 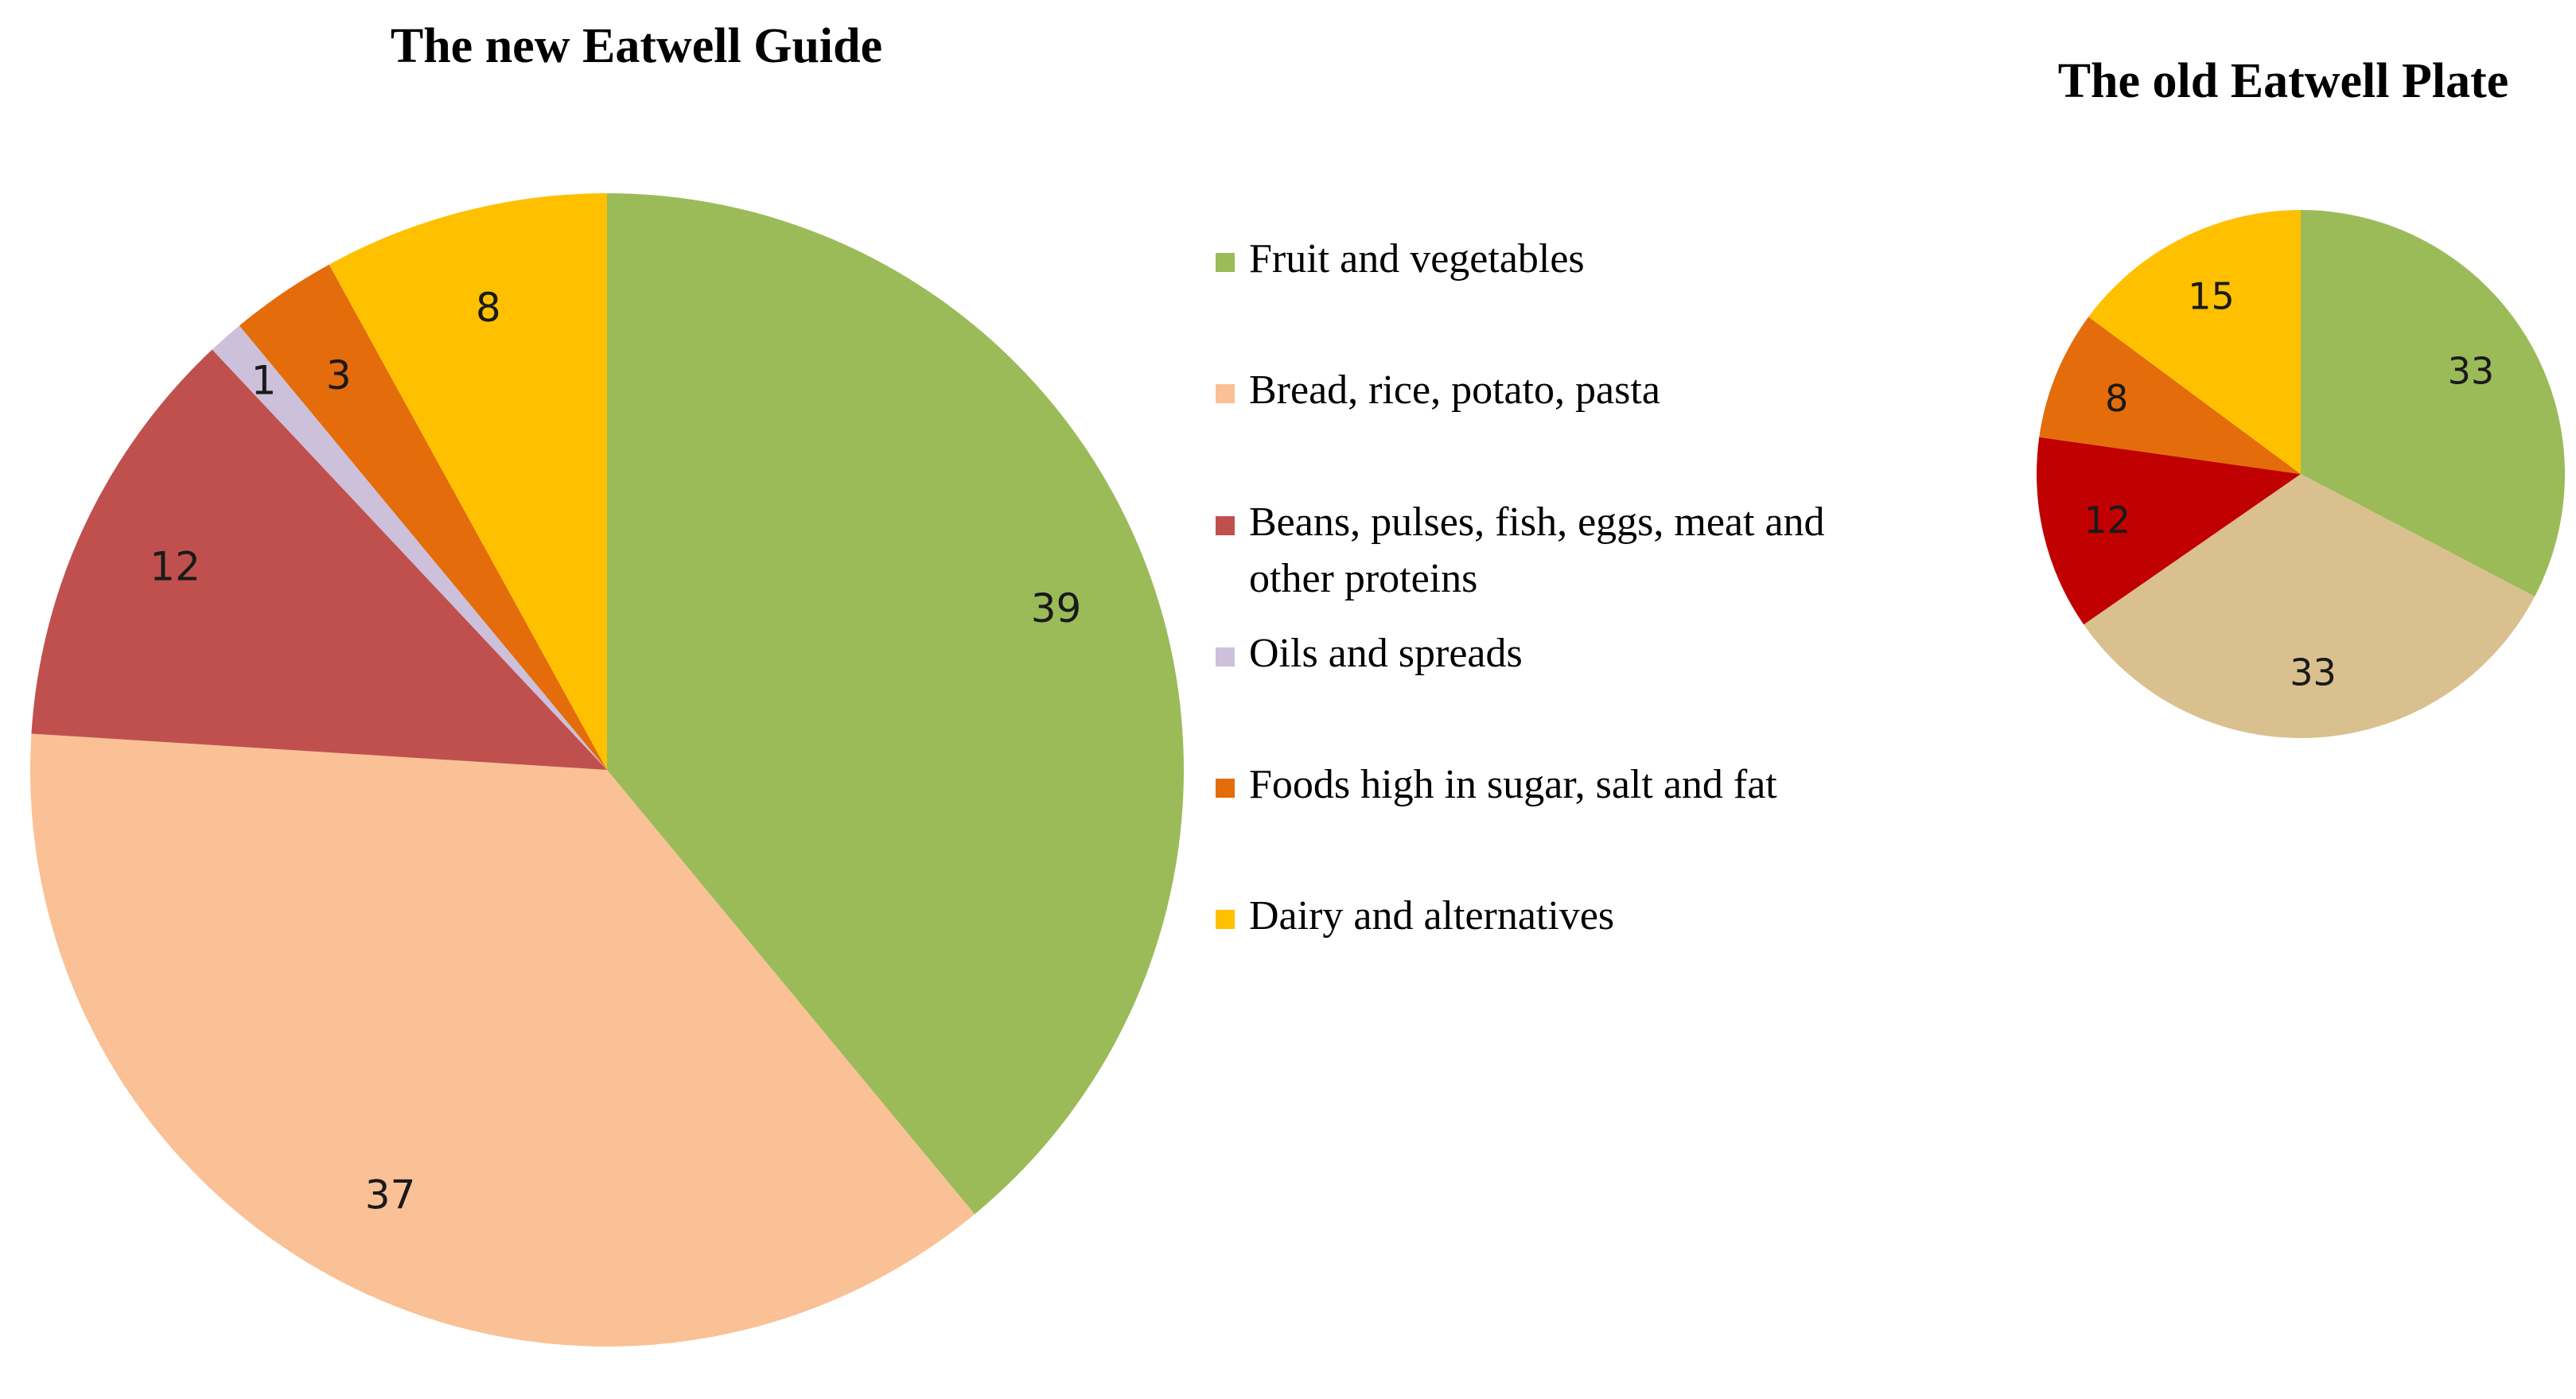 I want to click on legend-item-oils-spreads: Oils and spreads, so click(x=1370, y=653).